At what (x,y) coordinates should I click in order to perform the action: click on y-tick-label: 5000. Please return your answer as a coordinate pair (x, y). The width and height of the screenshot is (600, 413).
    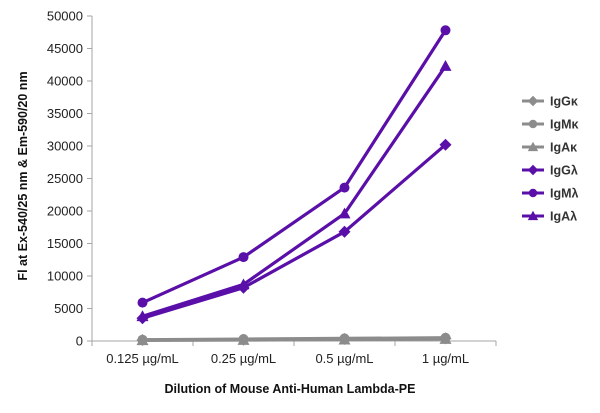
    Looking at the image, I should click on (68, 308).